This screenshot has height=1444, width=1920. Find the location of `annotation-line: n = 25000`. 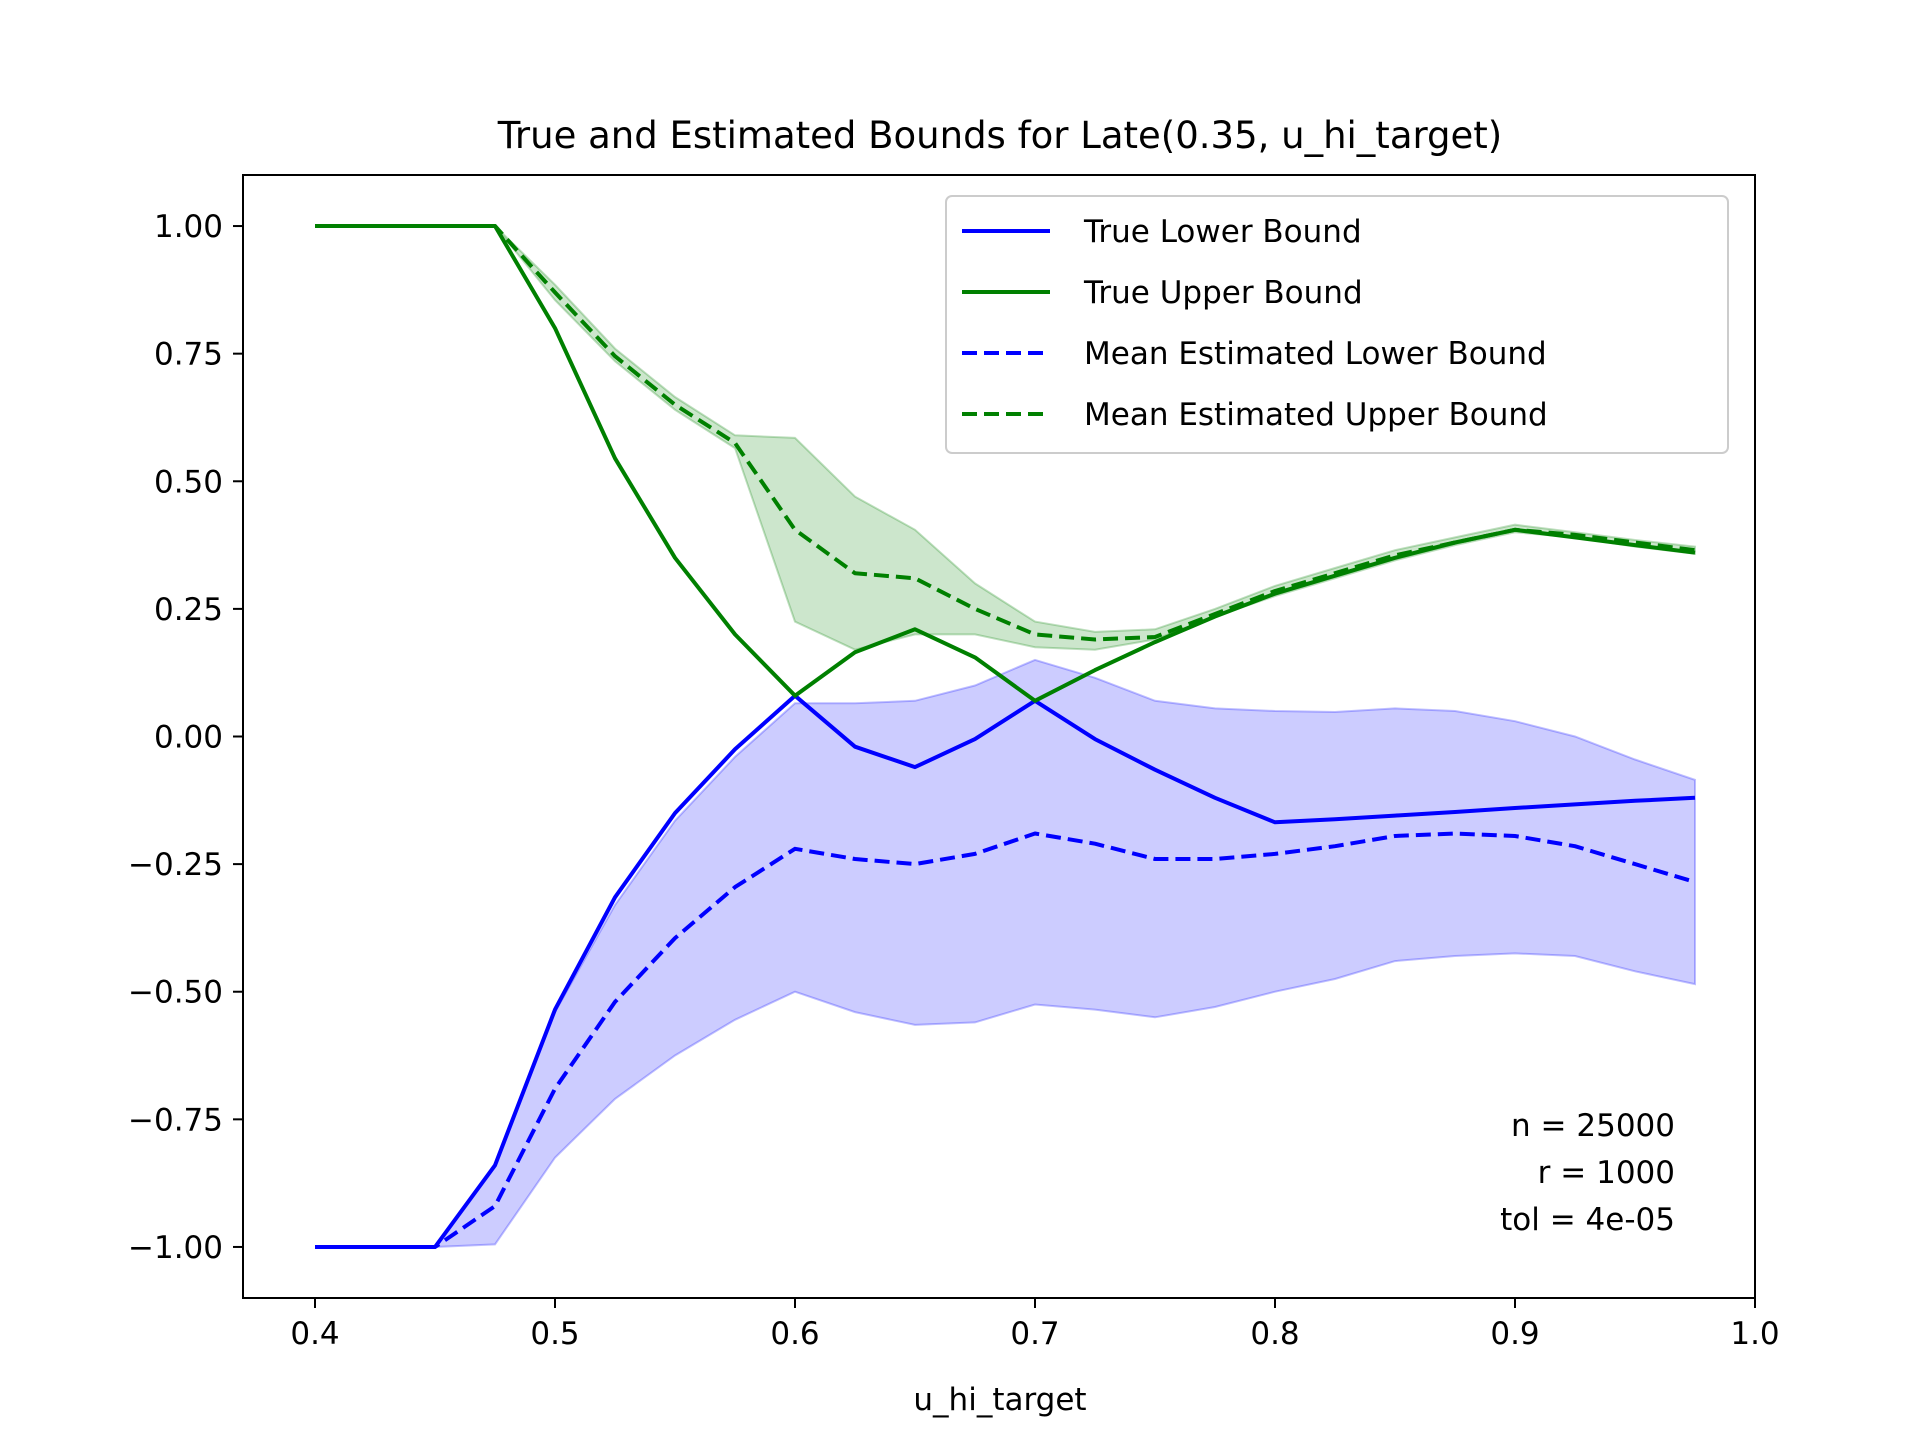

annotation-line: n = 25000 is located at coordinates (1593, 1126).